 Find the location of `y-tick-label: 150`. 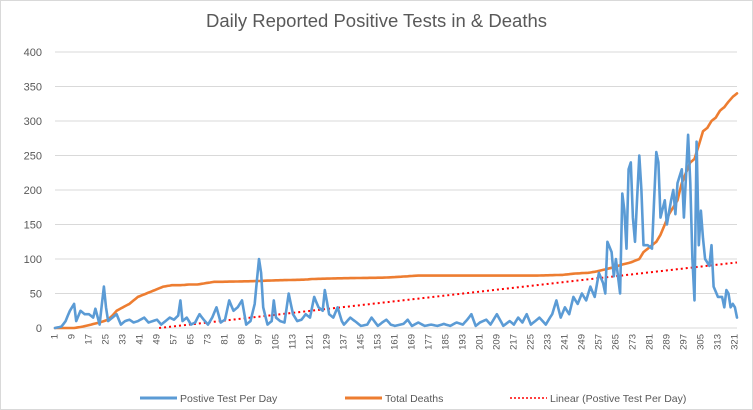

y-tick-label: 150 is located at coordinates (33, 226).